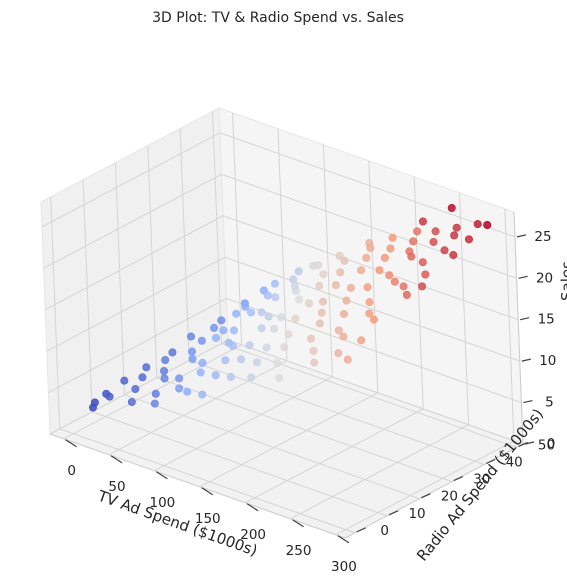  Describe the element at coordinates (208, 519) in the screenshot. I see `x-tick-label: 150` at that location.